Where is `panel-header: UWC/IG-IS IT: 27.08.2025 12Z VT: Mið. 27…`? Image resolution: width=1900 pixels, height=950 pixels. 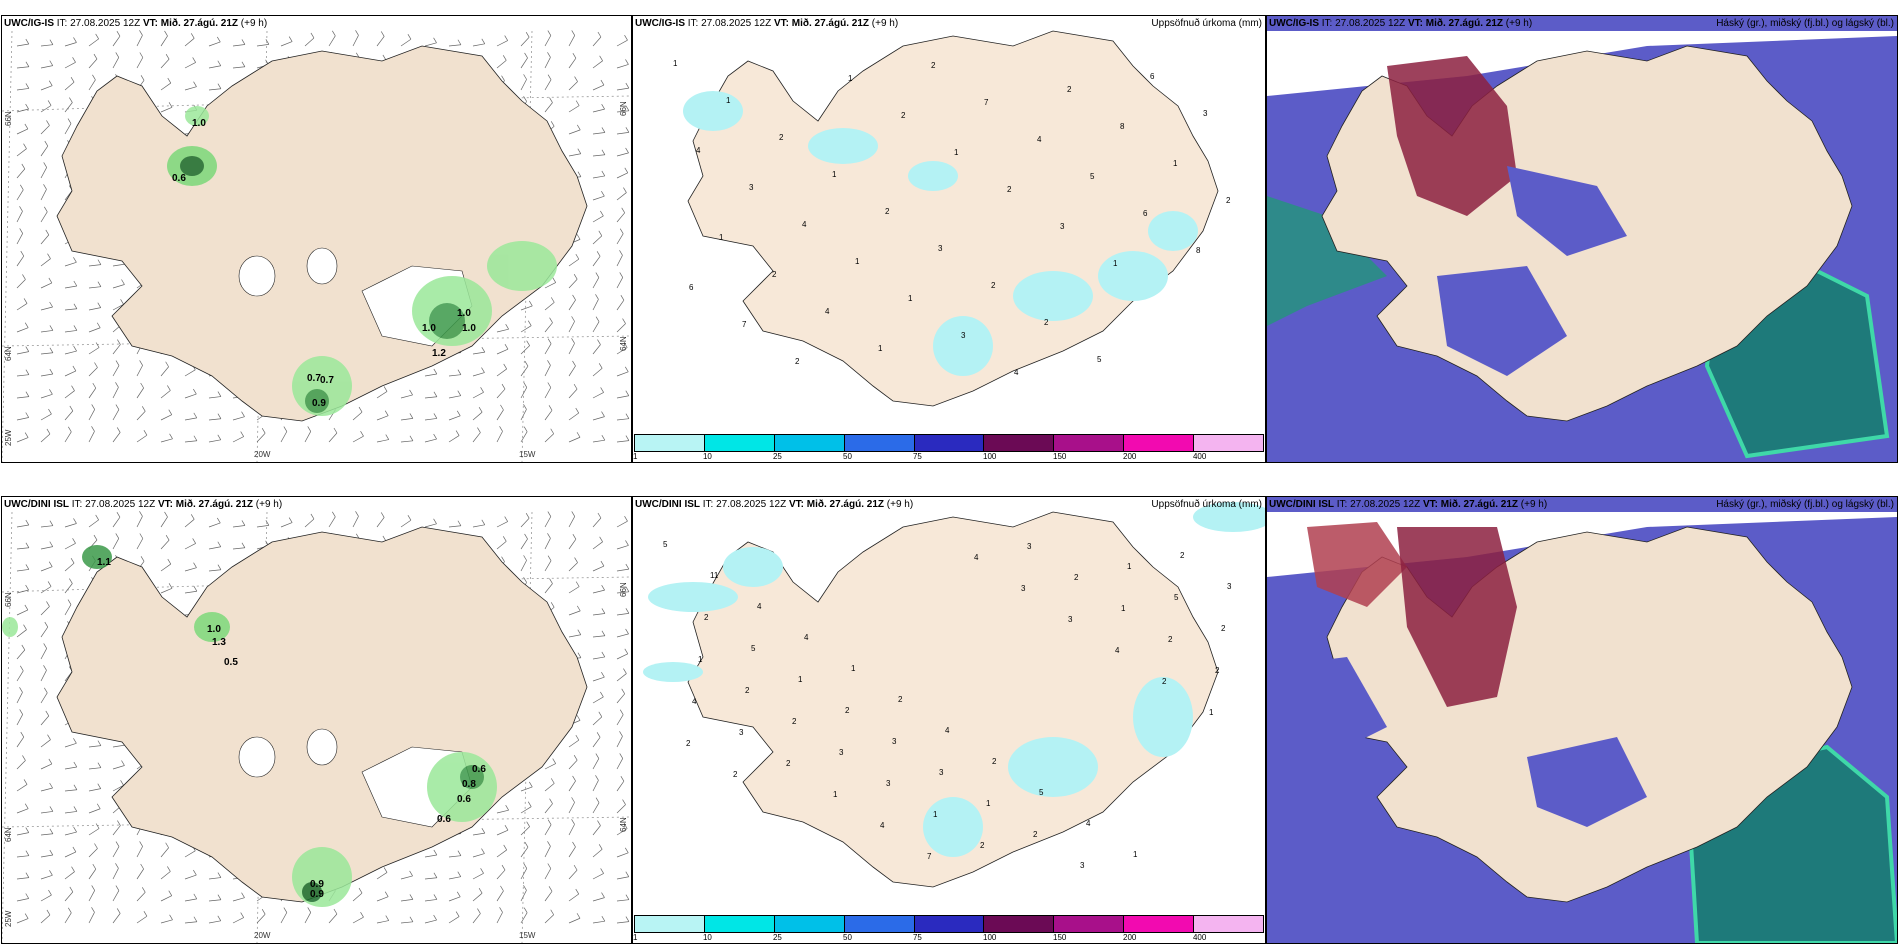
panel-header: UWC/IG-IS IT: 27.08.2025 12Z VT: Mið. 27… is located at coordinates (766, 23).